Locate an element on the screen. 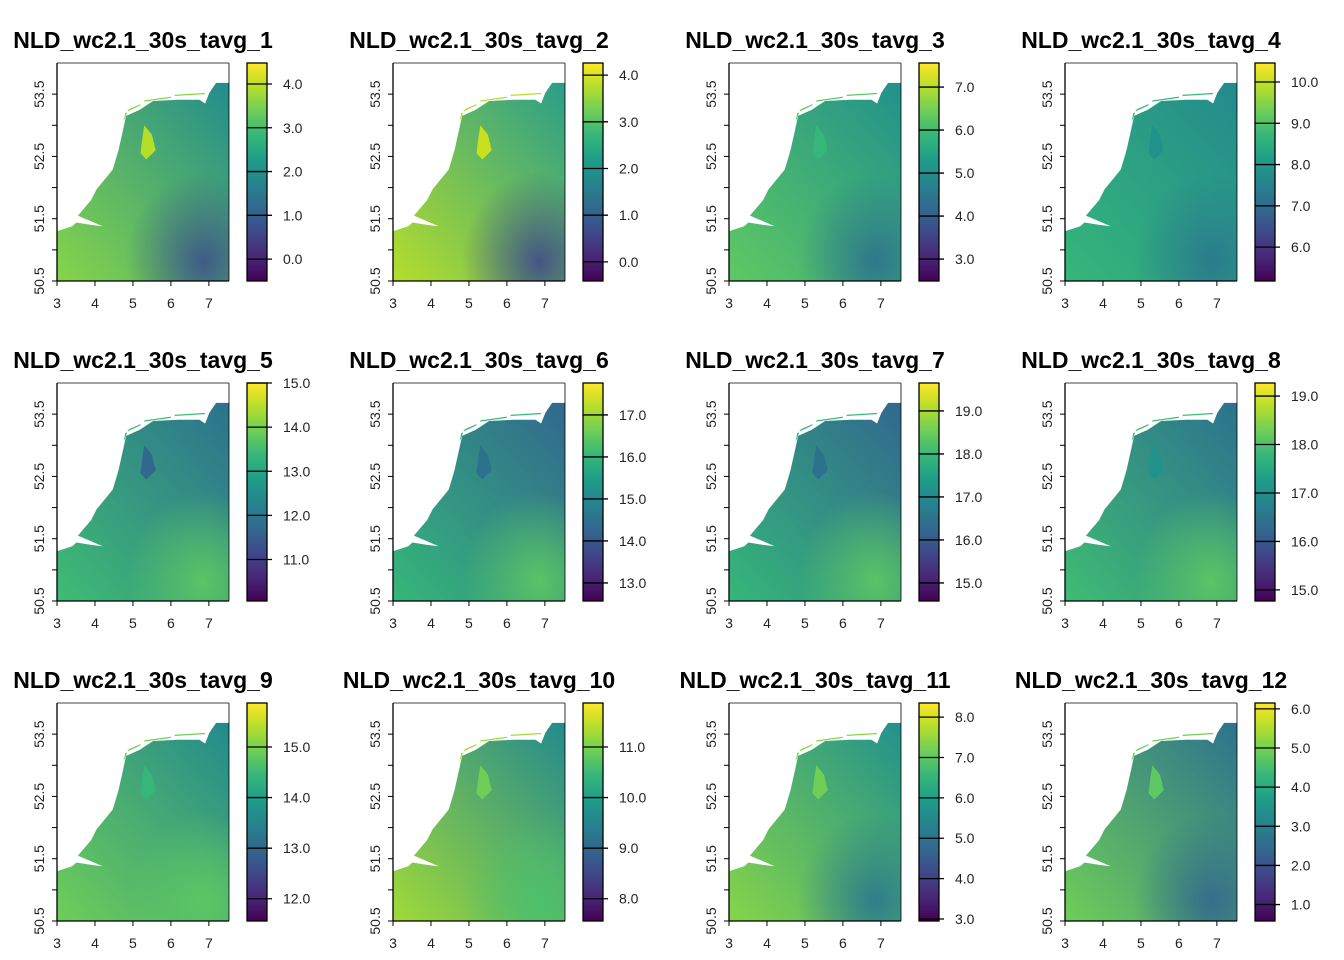 Image resolution: width=1344 pixels, height=960 pixels. map-svg: 3 4 5 6 7 50.5 51.5 52.5 53.5 3.0 4.0 5.0 6.0 7.0 8.0 is located at coordinates (839, 826).